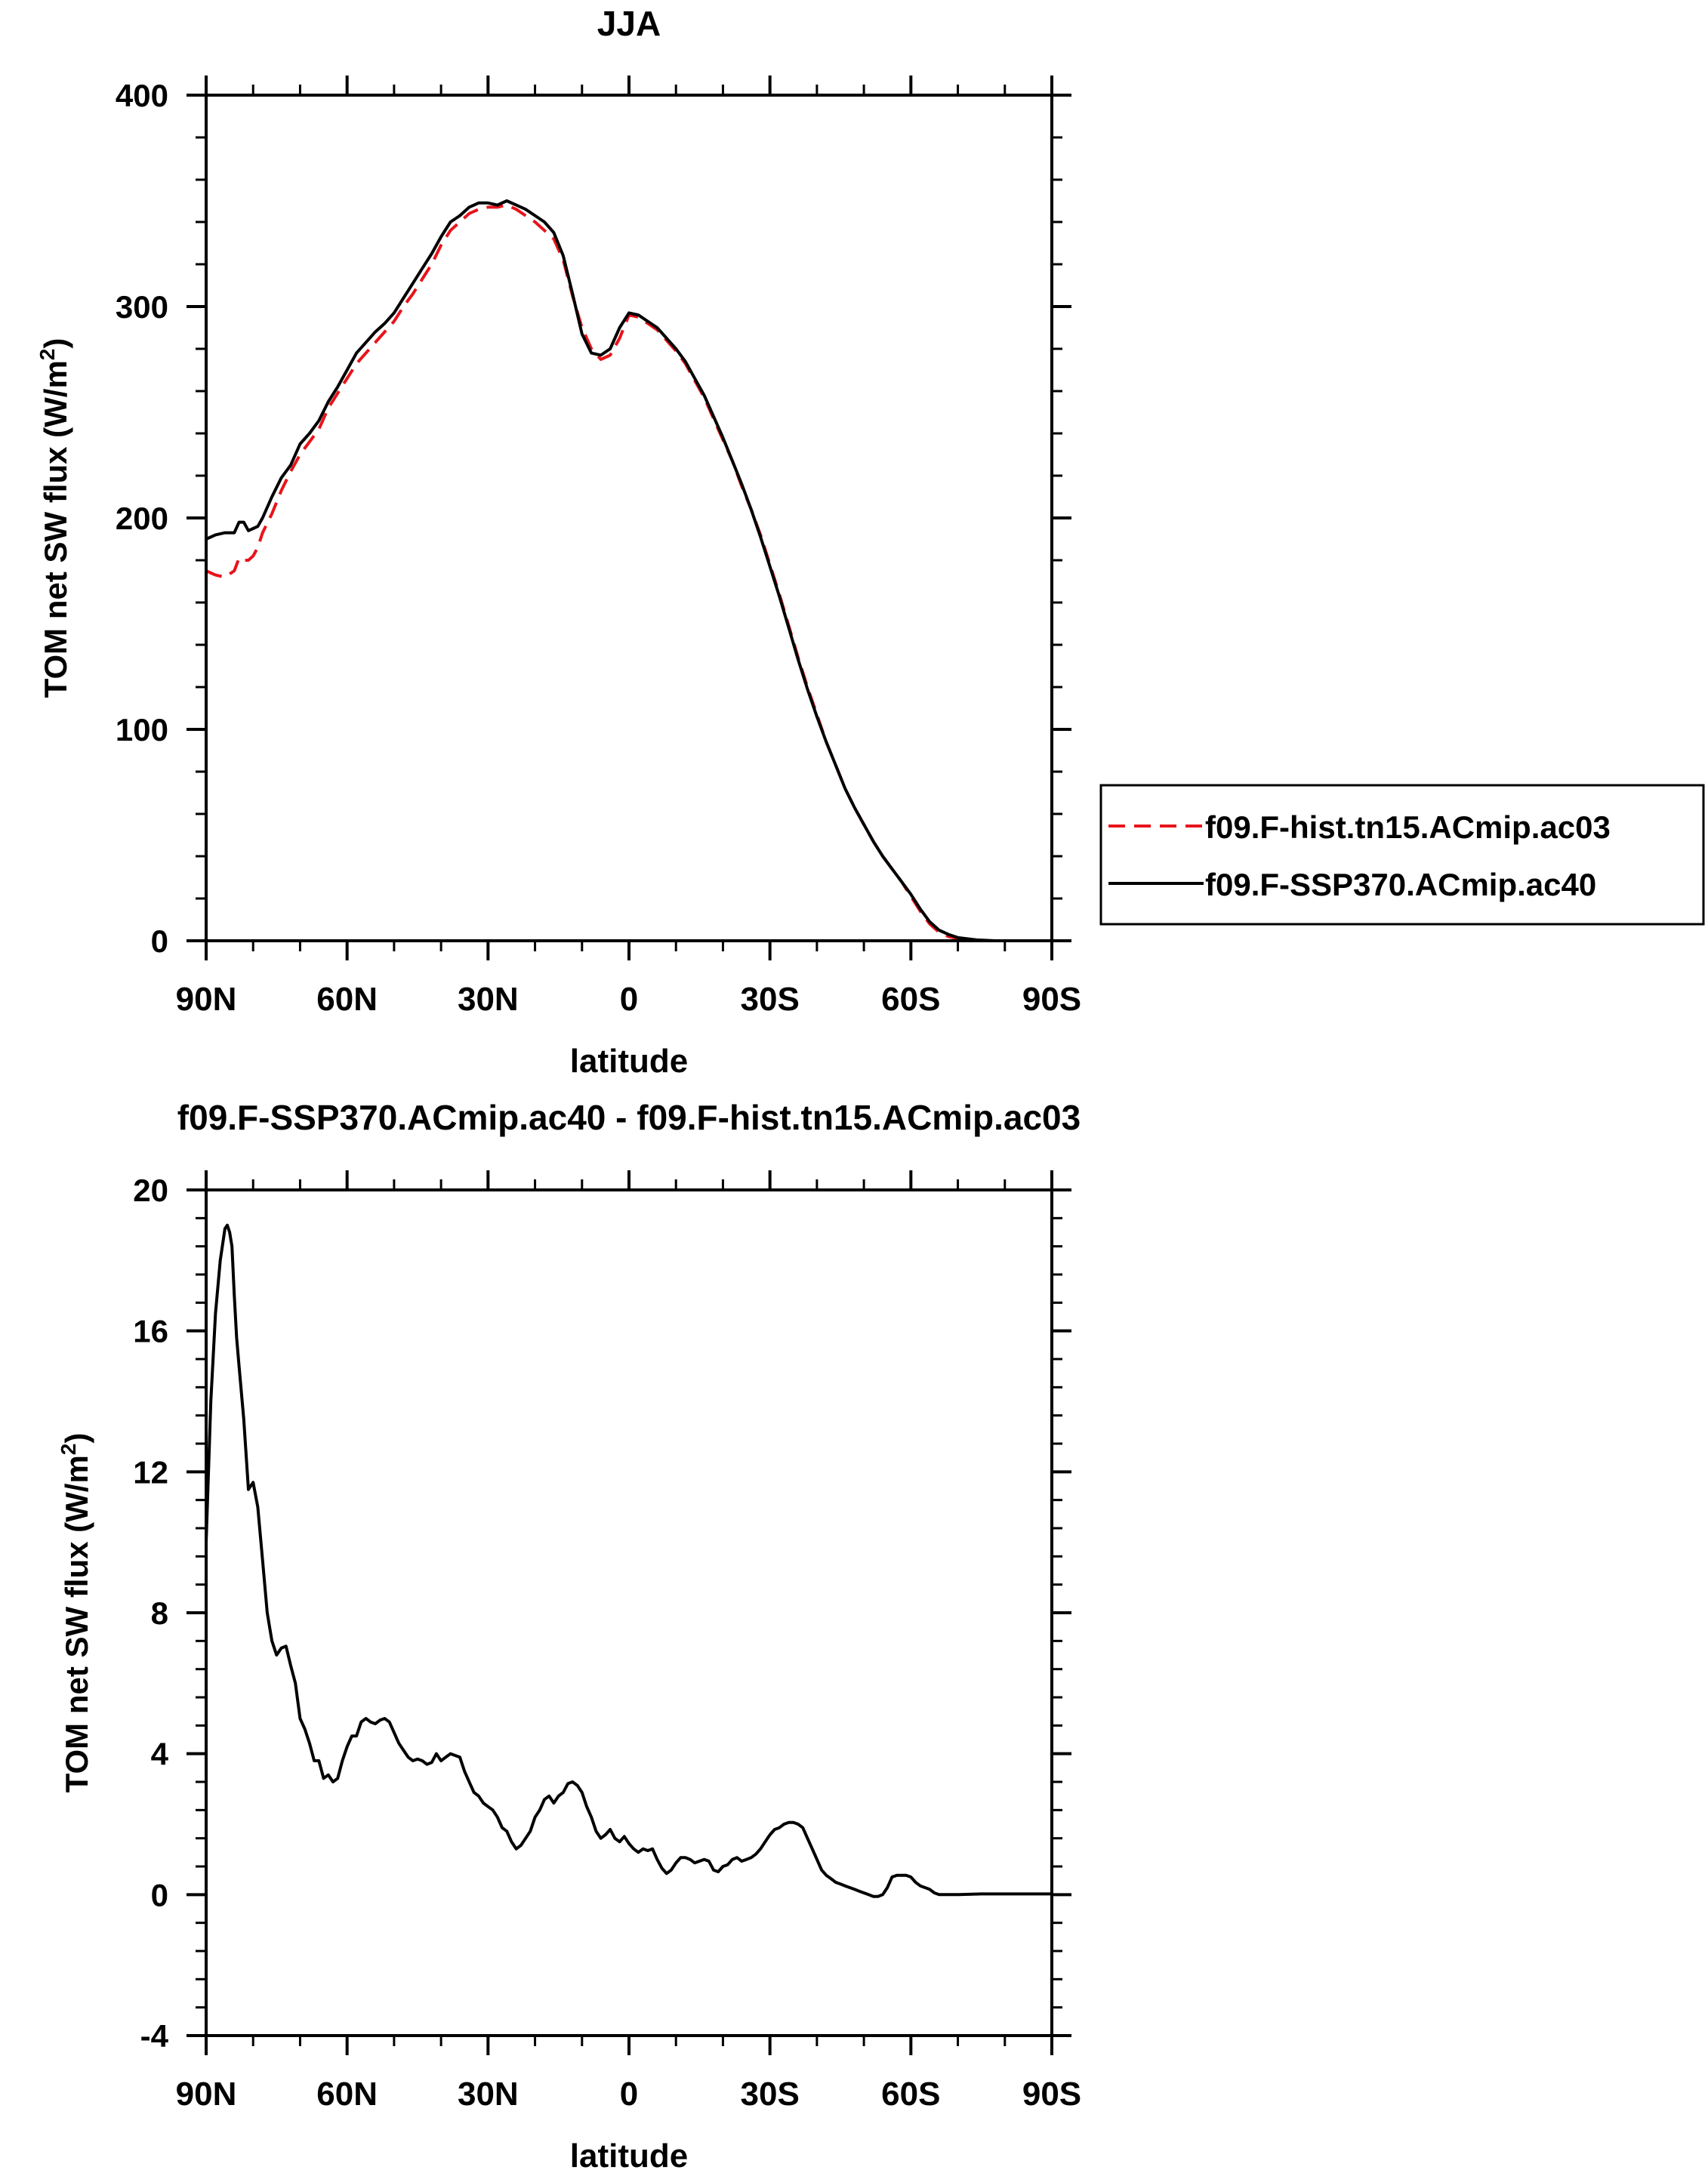  What do you see at coordinates (629, 23) in the screenshot?
I see `chart-title: JJA` at bounding box center [629, 23].